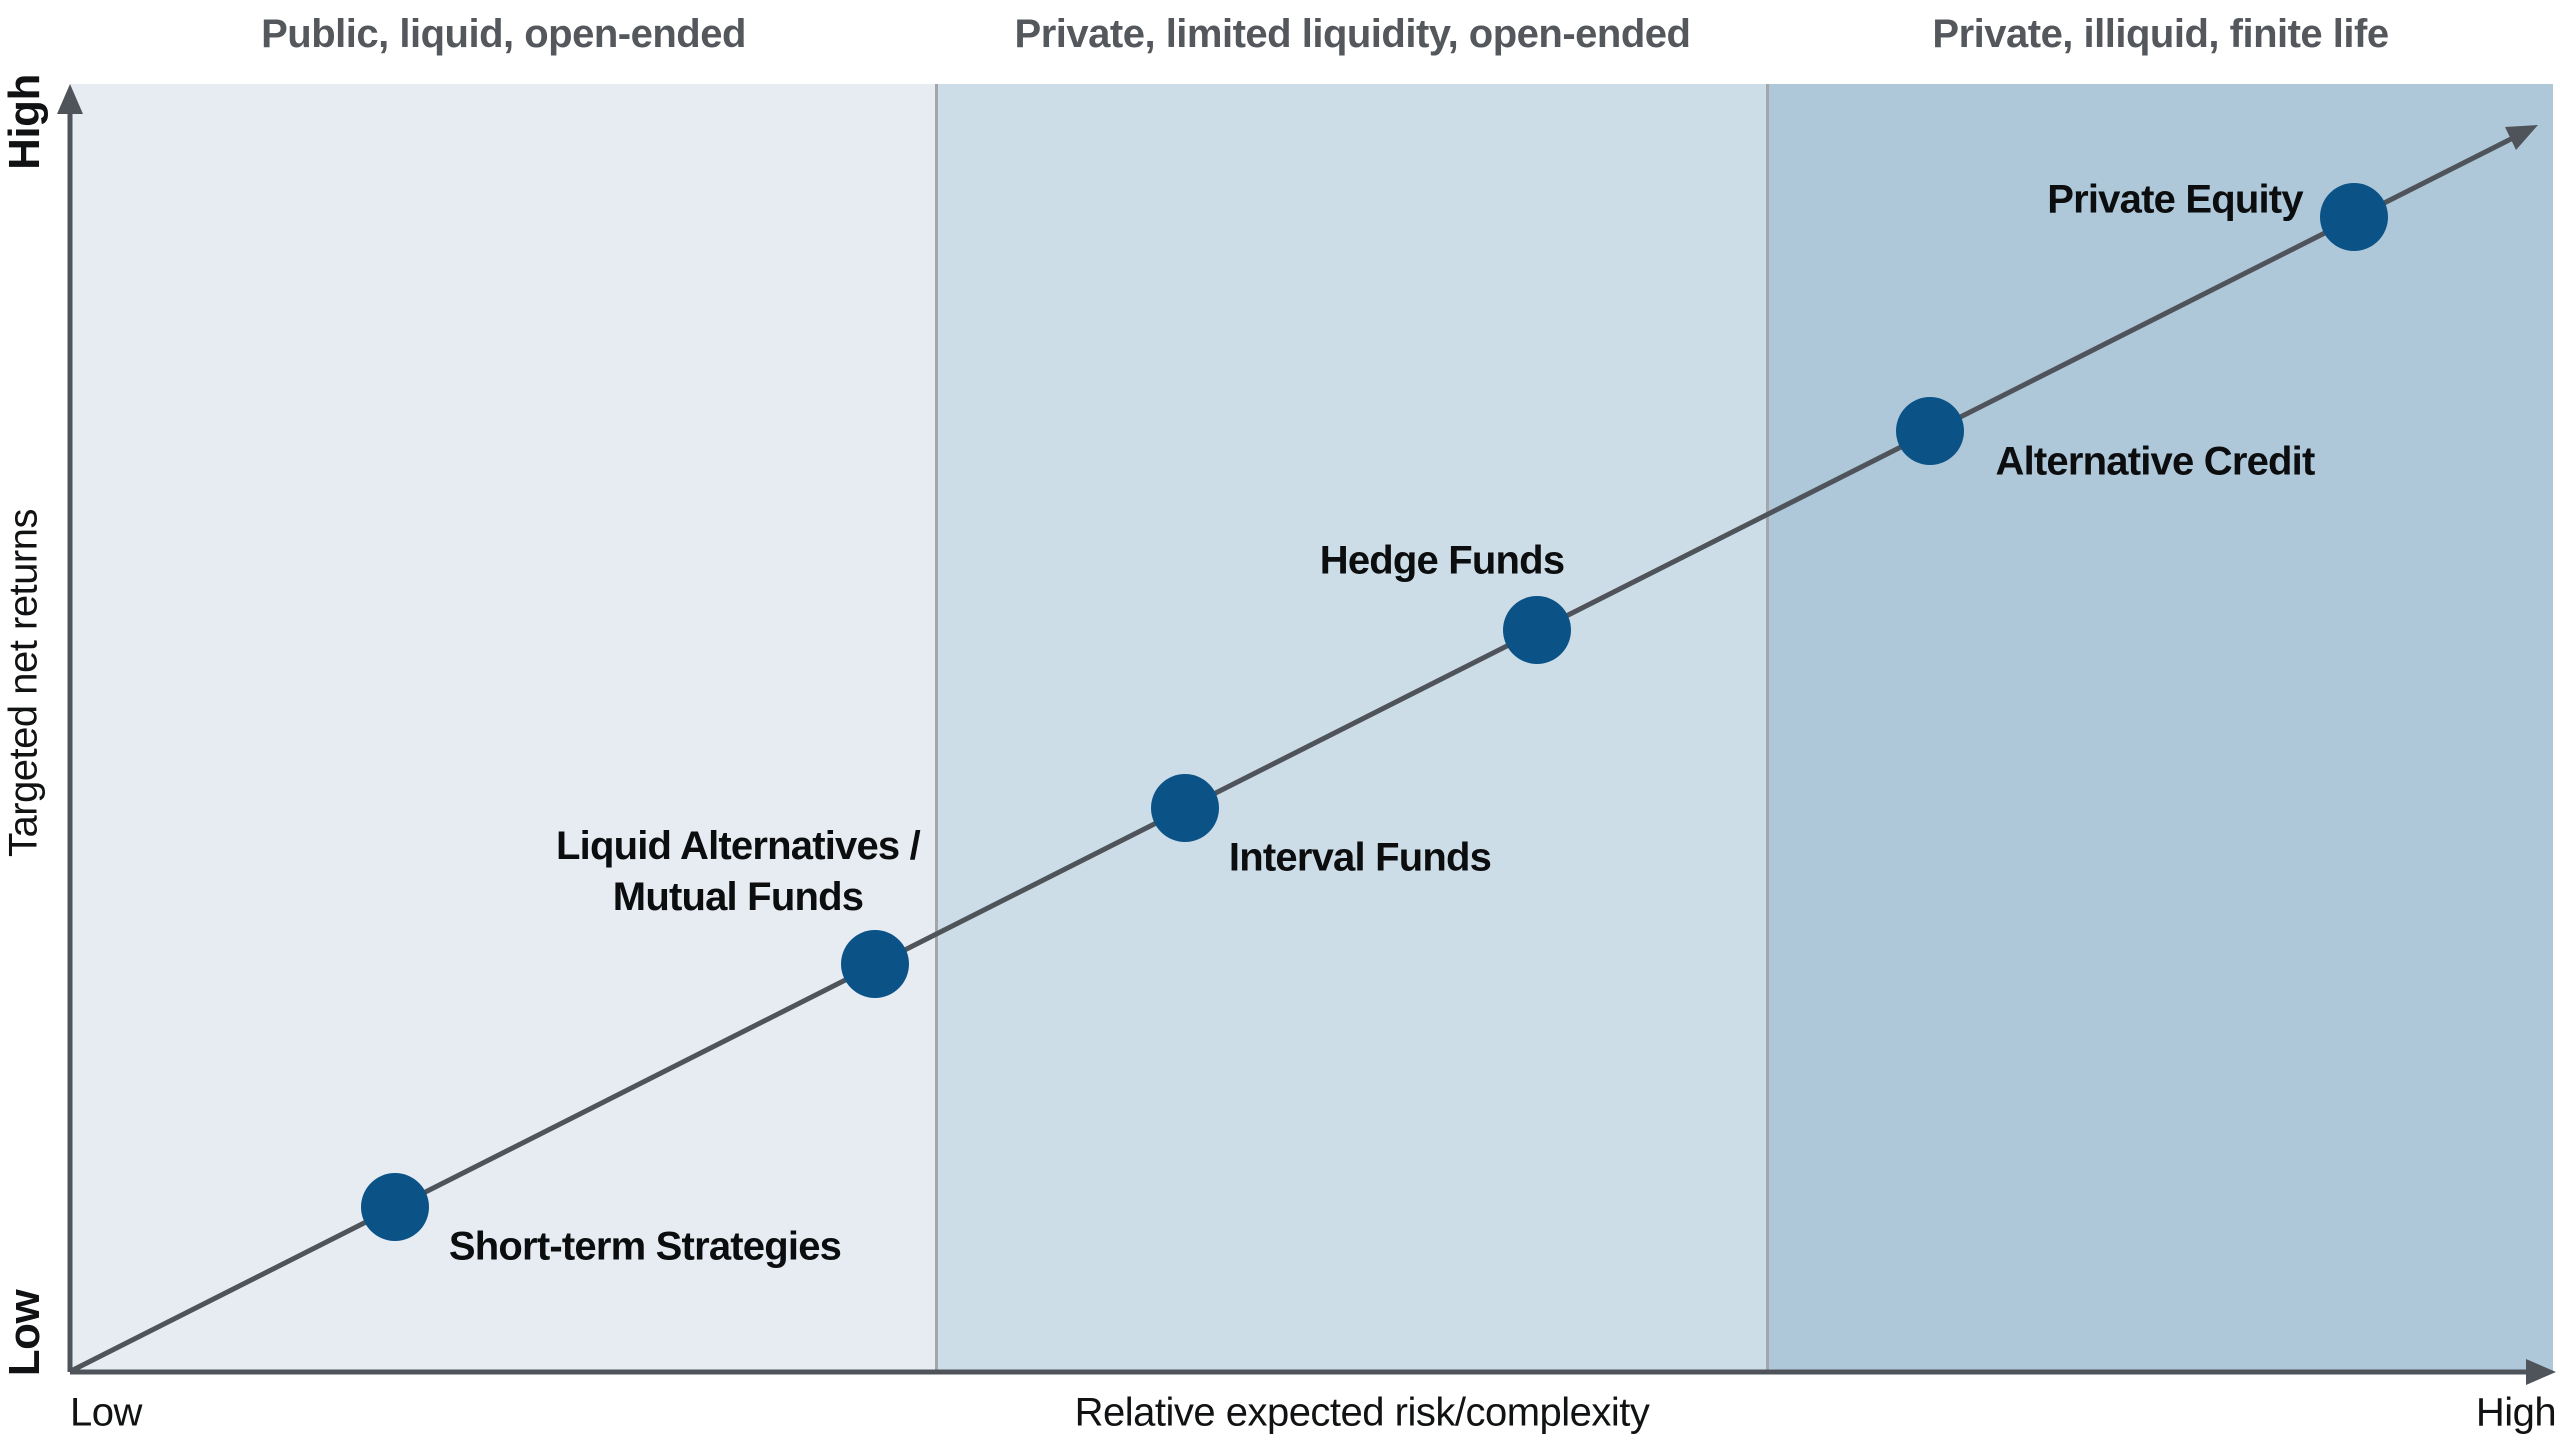 The image size is (2560, 1440). I want to click on region-header-private-limited: Private, limited liquidity, open-ended, so click(1352, 34).